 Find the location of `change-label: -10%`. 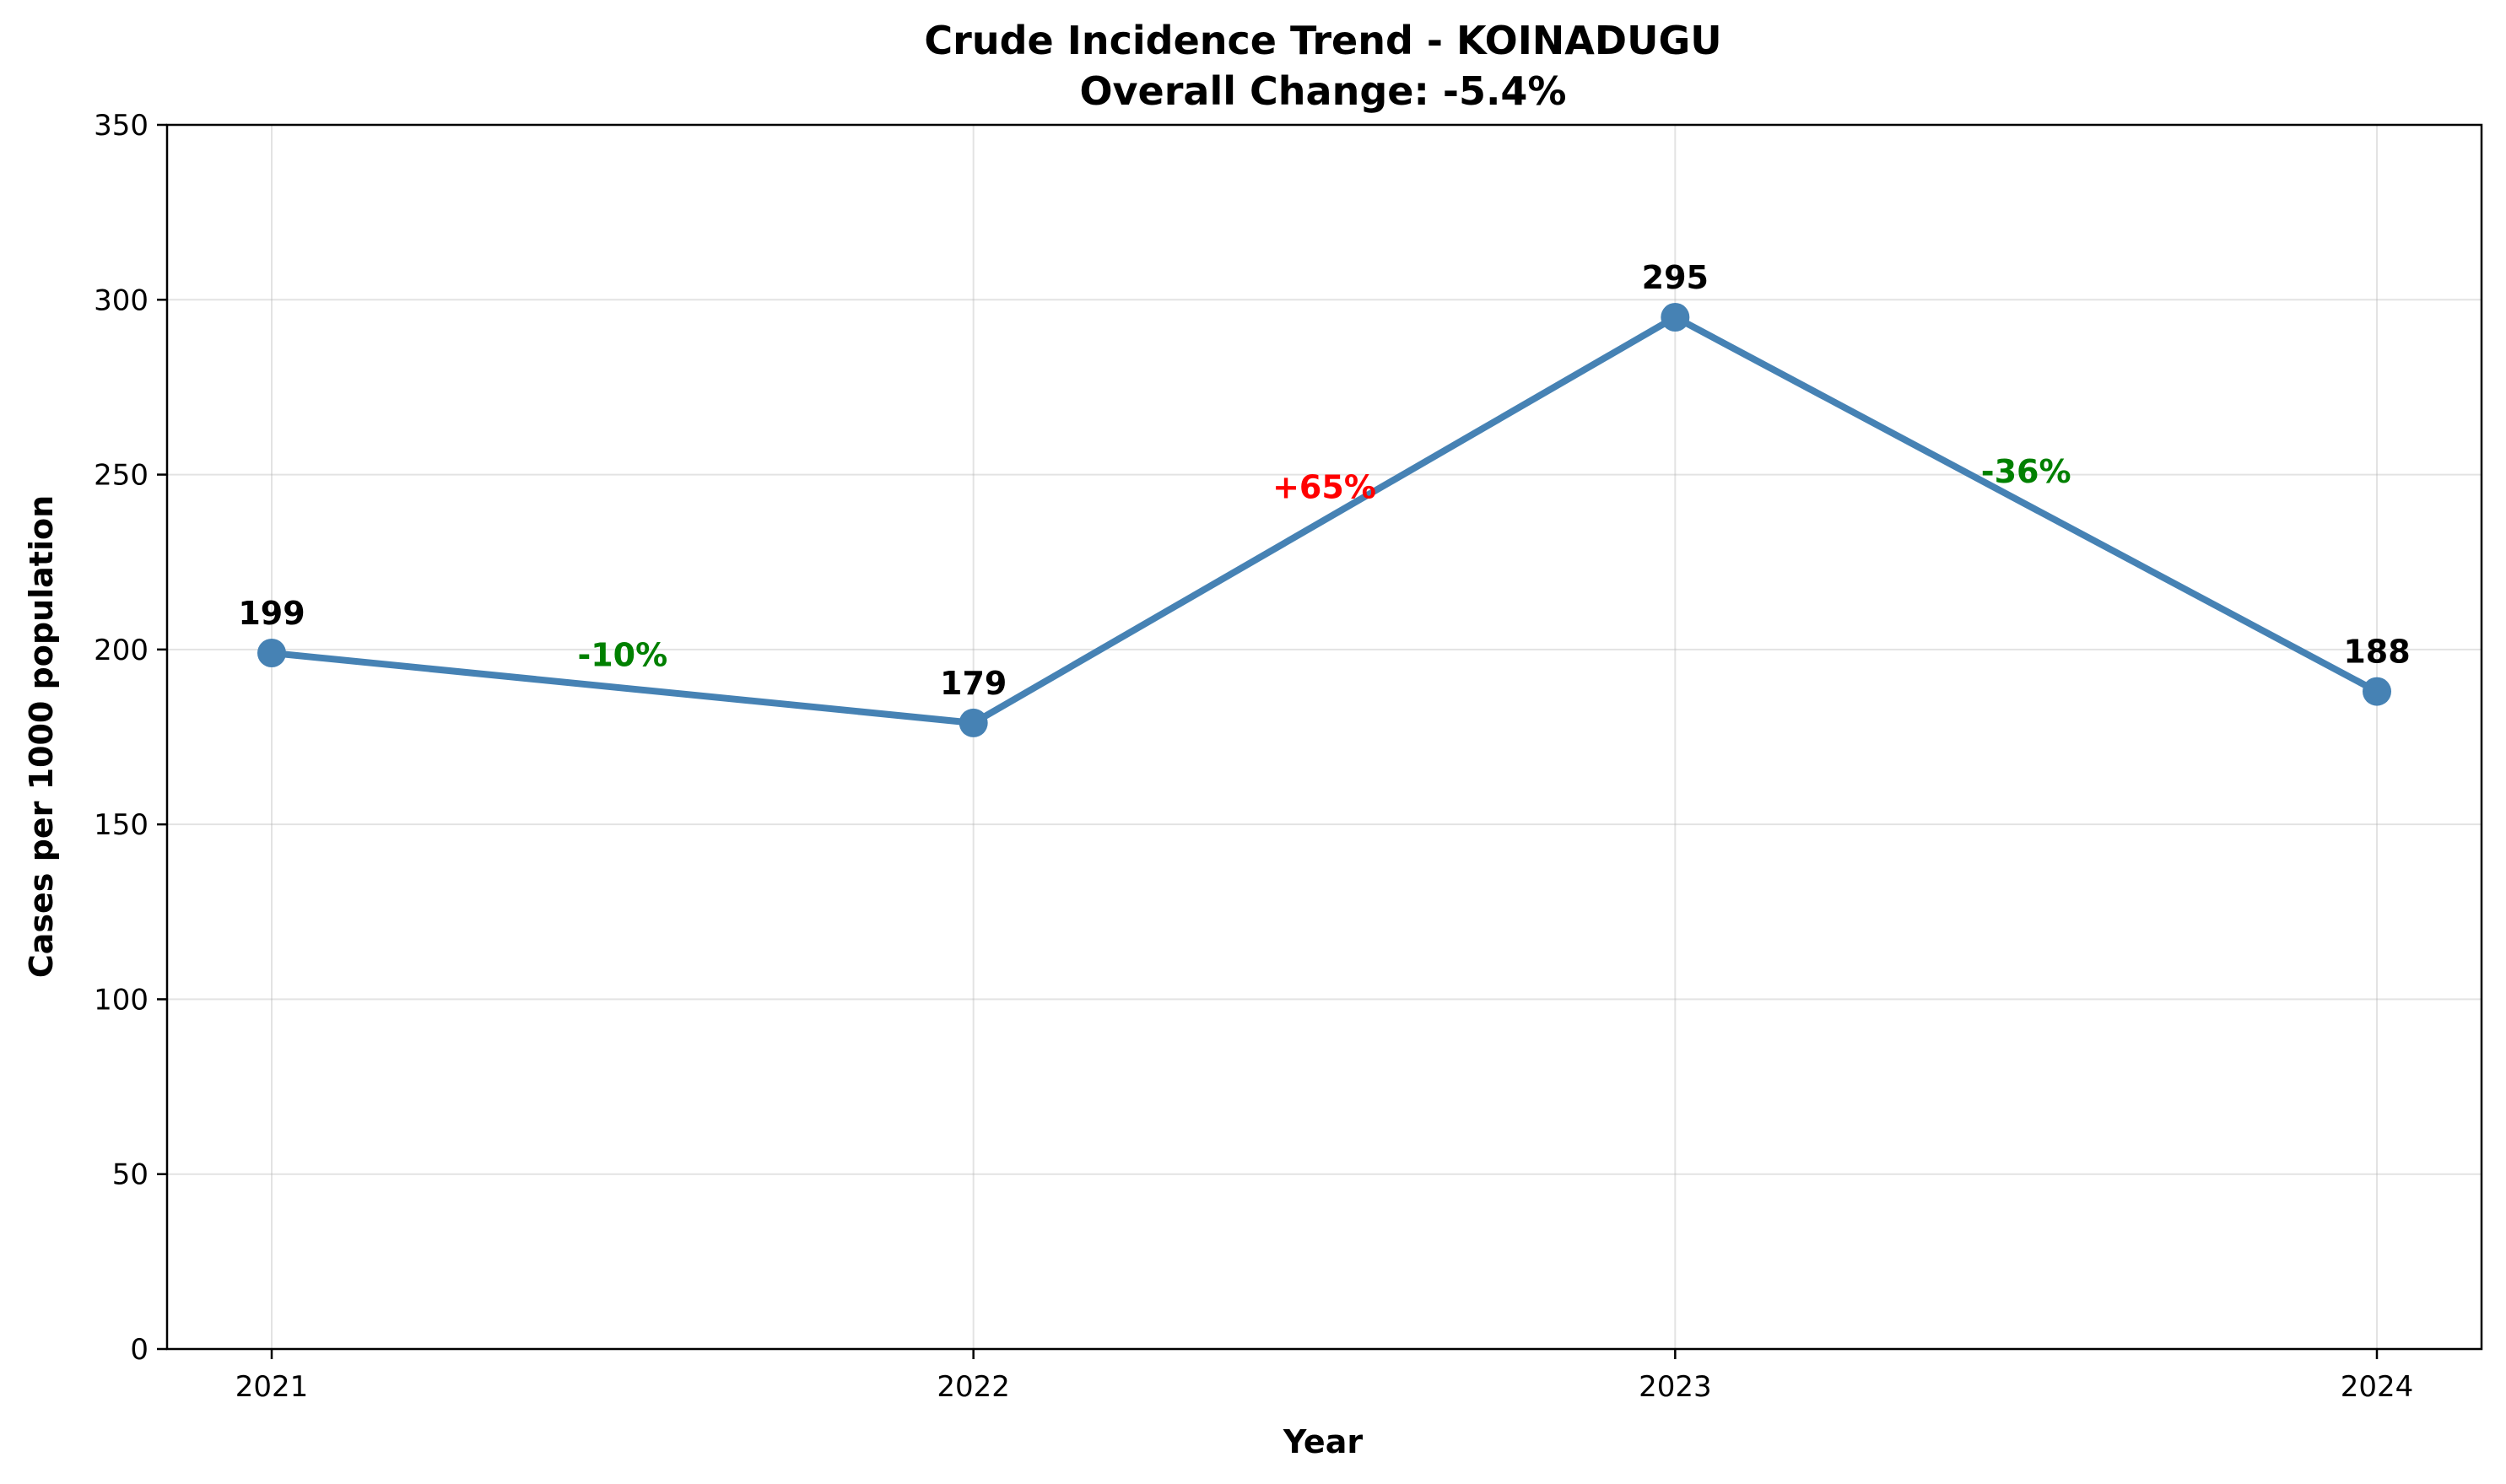

change-label: -10% is located at coordinates (622, 654).